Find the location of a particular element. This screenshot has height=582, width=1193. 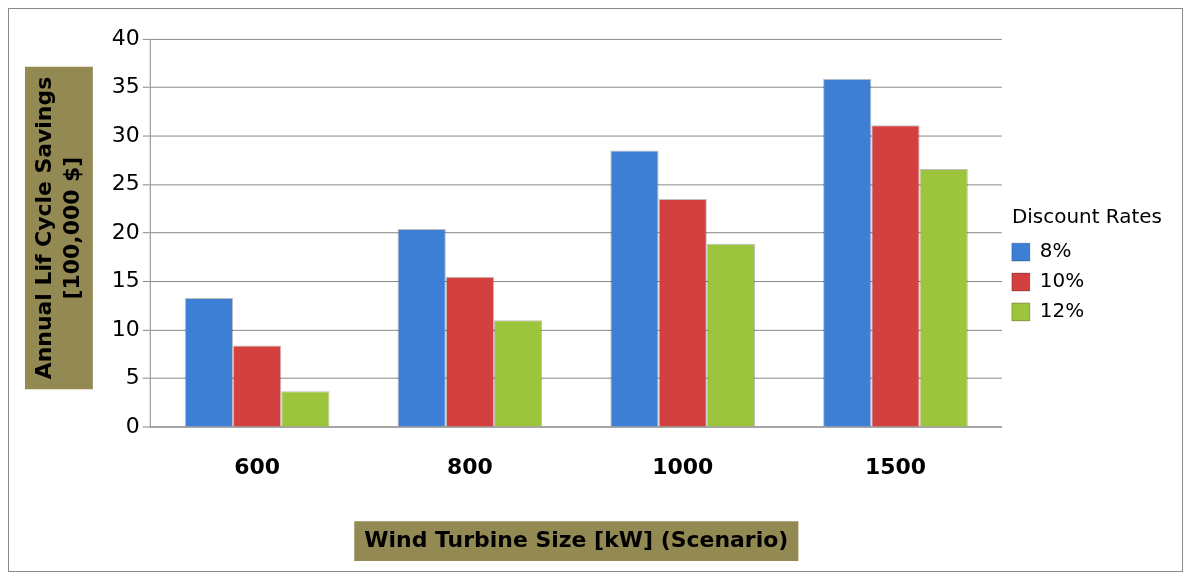

y-tick-label: 35 is located at coordinates (125, 86).